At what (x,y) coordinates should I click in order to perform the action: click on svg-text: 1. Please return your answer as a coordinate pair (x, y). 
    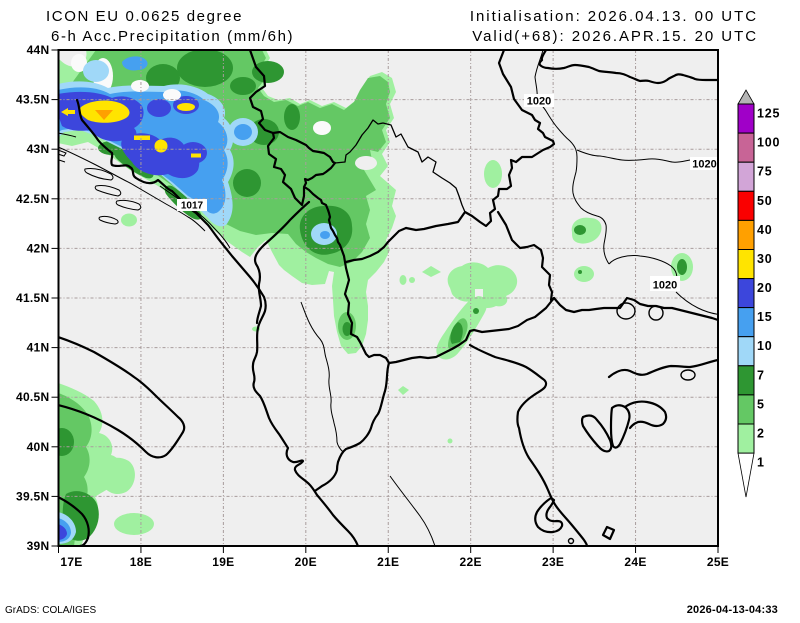
    Looking at the image, I should click on (761, 463).